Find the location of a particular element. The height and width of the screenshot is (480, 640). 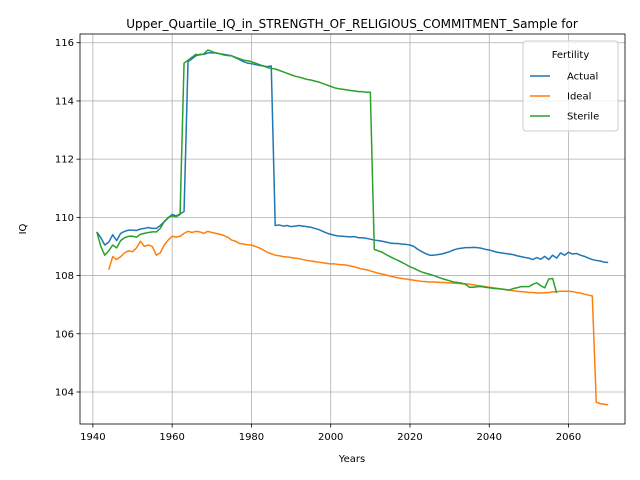

x-axis-label: Years is located at coordinates (351, 459).